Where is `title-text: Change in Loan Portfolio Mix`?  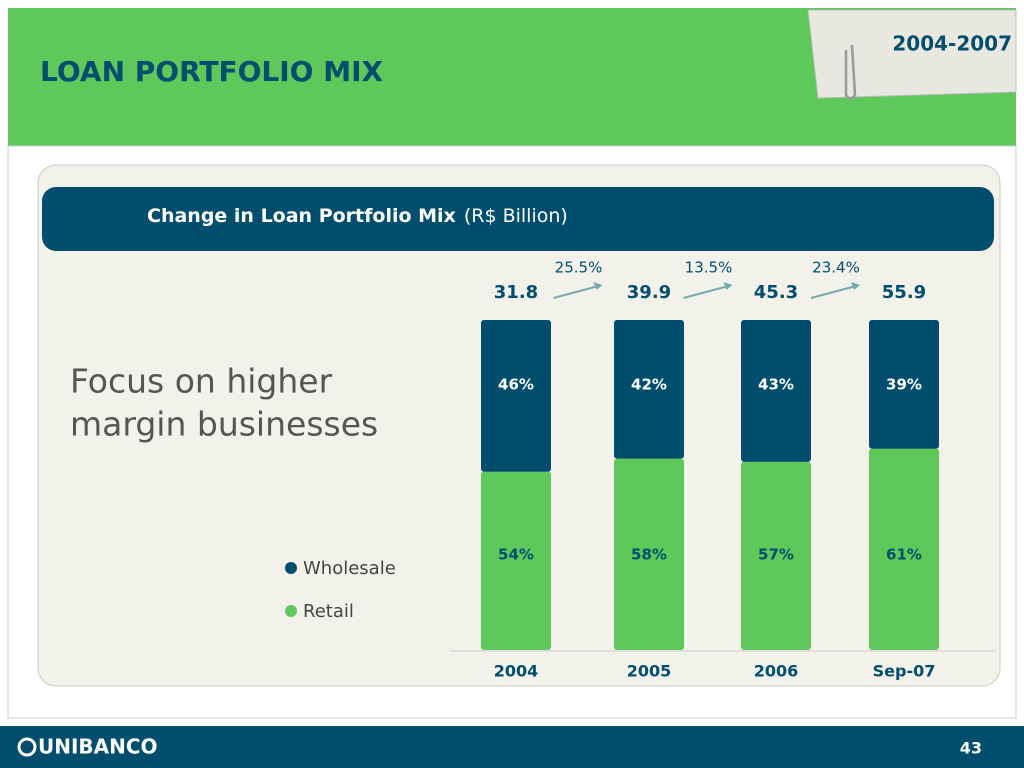 title-text: Change in Loan Portfolio Mix is located at coordinates (301, 216).